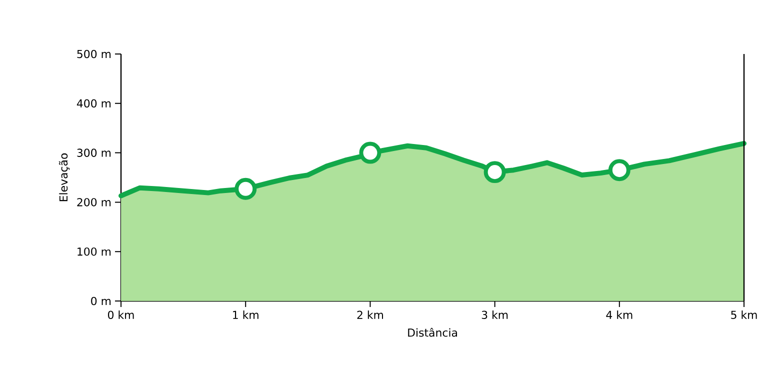 The image size is (782, 385). What do you see at coordinates (121, 314) in the screenshot?
I see `x-tick-label: 0 km` at bounding box center [121, 314].